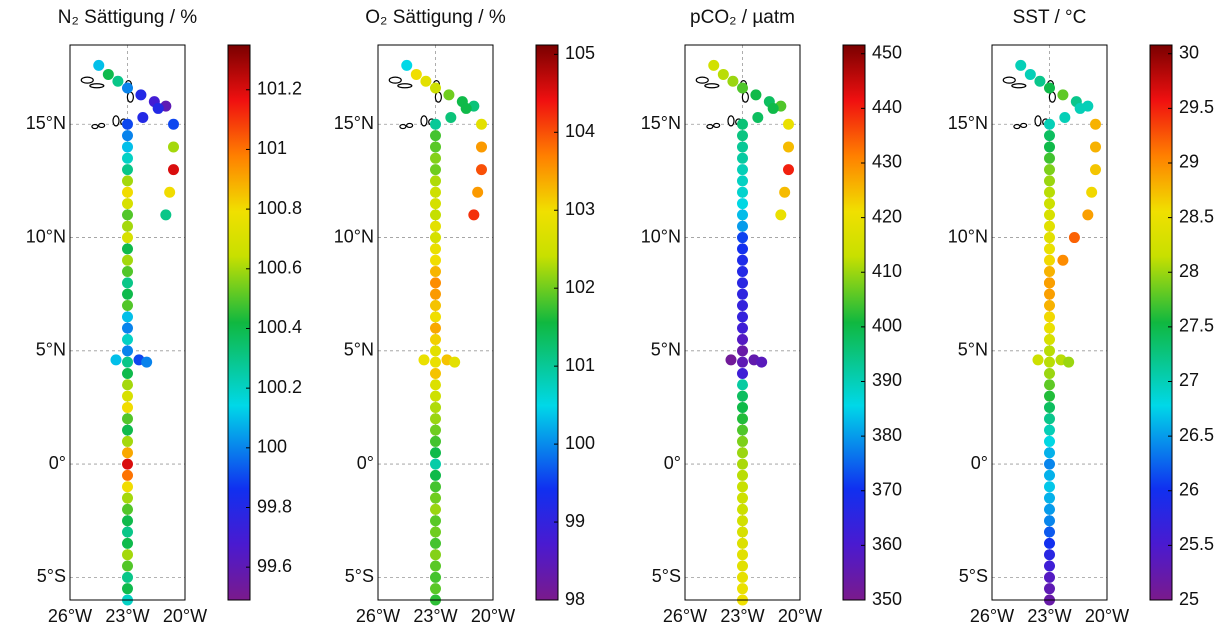 The image size is (1228, 631). Describe the element at coordinates (1196, 544) in the screenshot. I see `colorbar-tick-label: 25.5` at that location.